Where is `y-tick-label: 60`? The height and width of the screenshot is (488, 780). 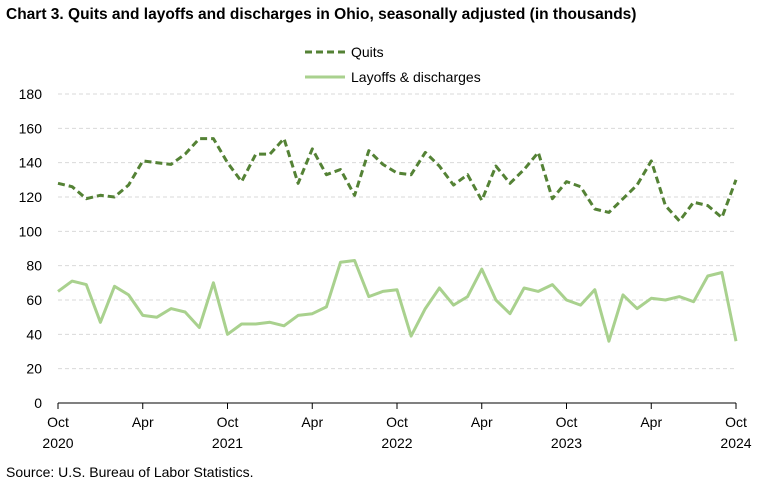
y-tick-label: 60 is located at coordinates (34, 300).